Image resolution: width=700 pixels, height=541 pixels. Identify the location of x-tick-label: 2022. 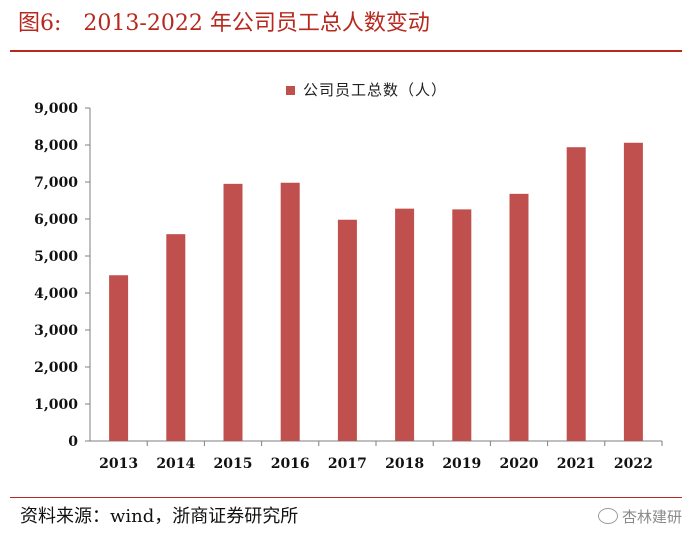
(633, 464).